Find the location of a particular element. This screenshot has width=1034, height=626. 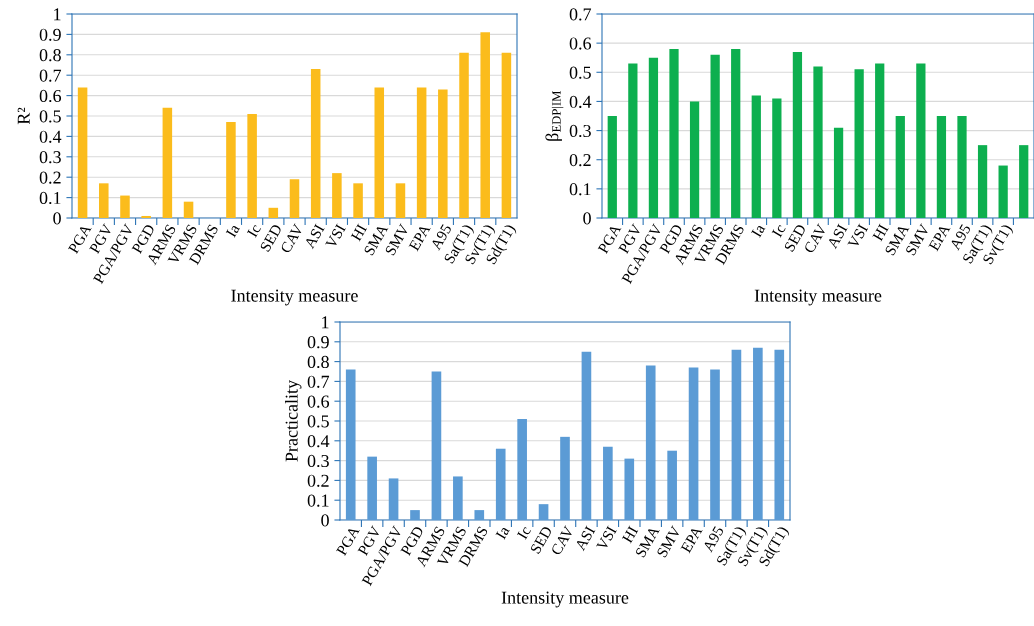

x-tick-label: ASI is located at coordinates (314, 236).